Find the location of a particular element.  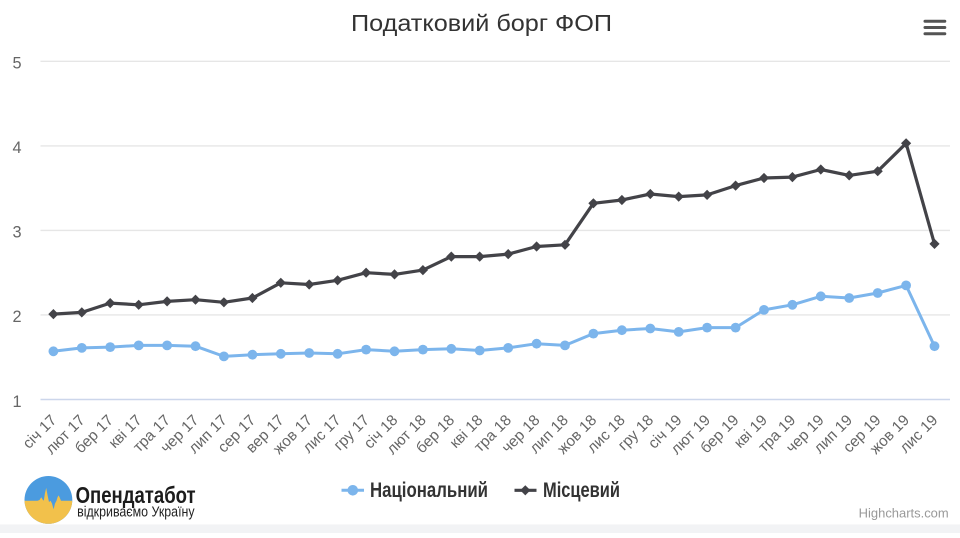

svg-text: 2 is located at coordinates (16, 317).